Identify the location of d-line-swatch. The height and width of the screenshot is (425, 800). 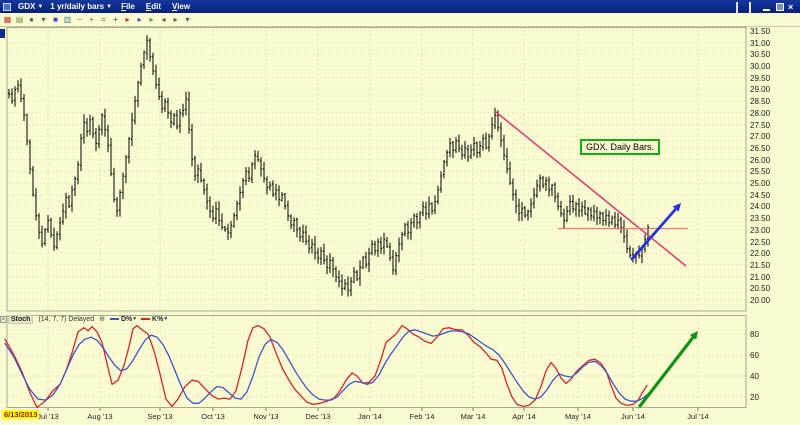
(114, 319).